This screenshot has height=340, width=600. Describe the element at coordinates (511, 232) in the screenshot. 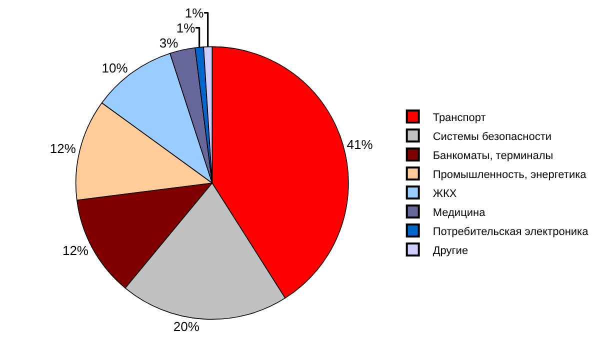

I see `legend-label: Потребительская электроника` at that location.